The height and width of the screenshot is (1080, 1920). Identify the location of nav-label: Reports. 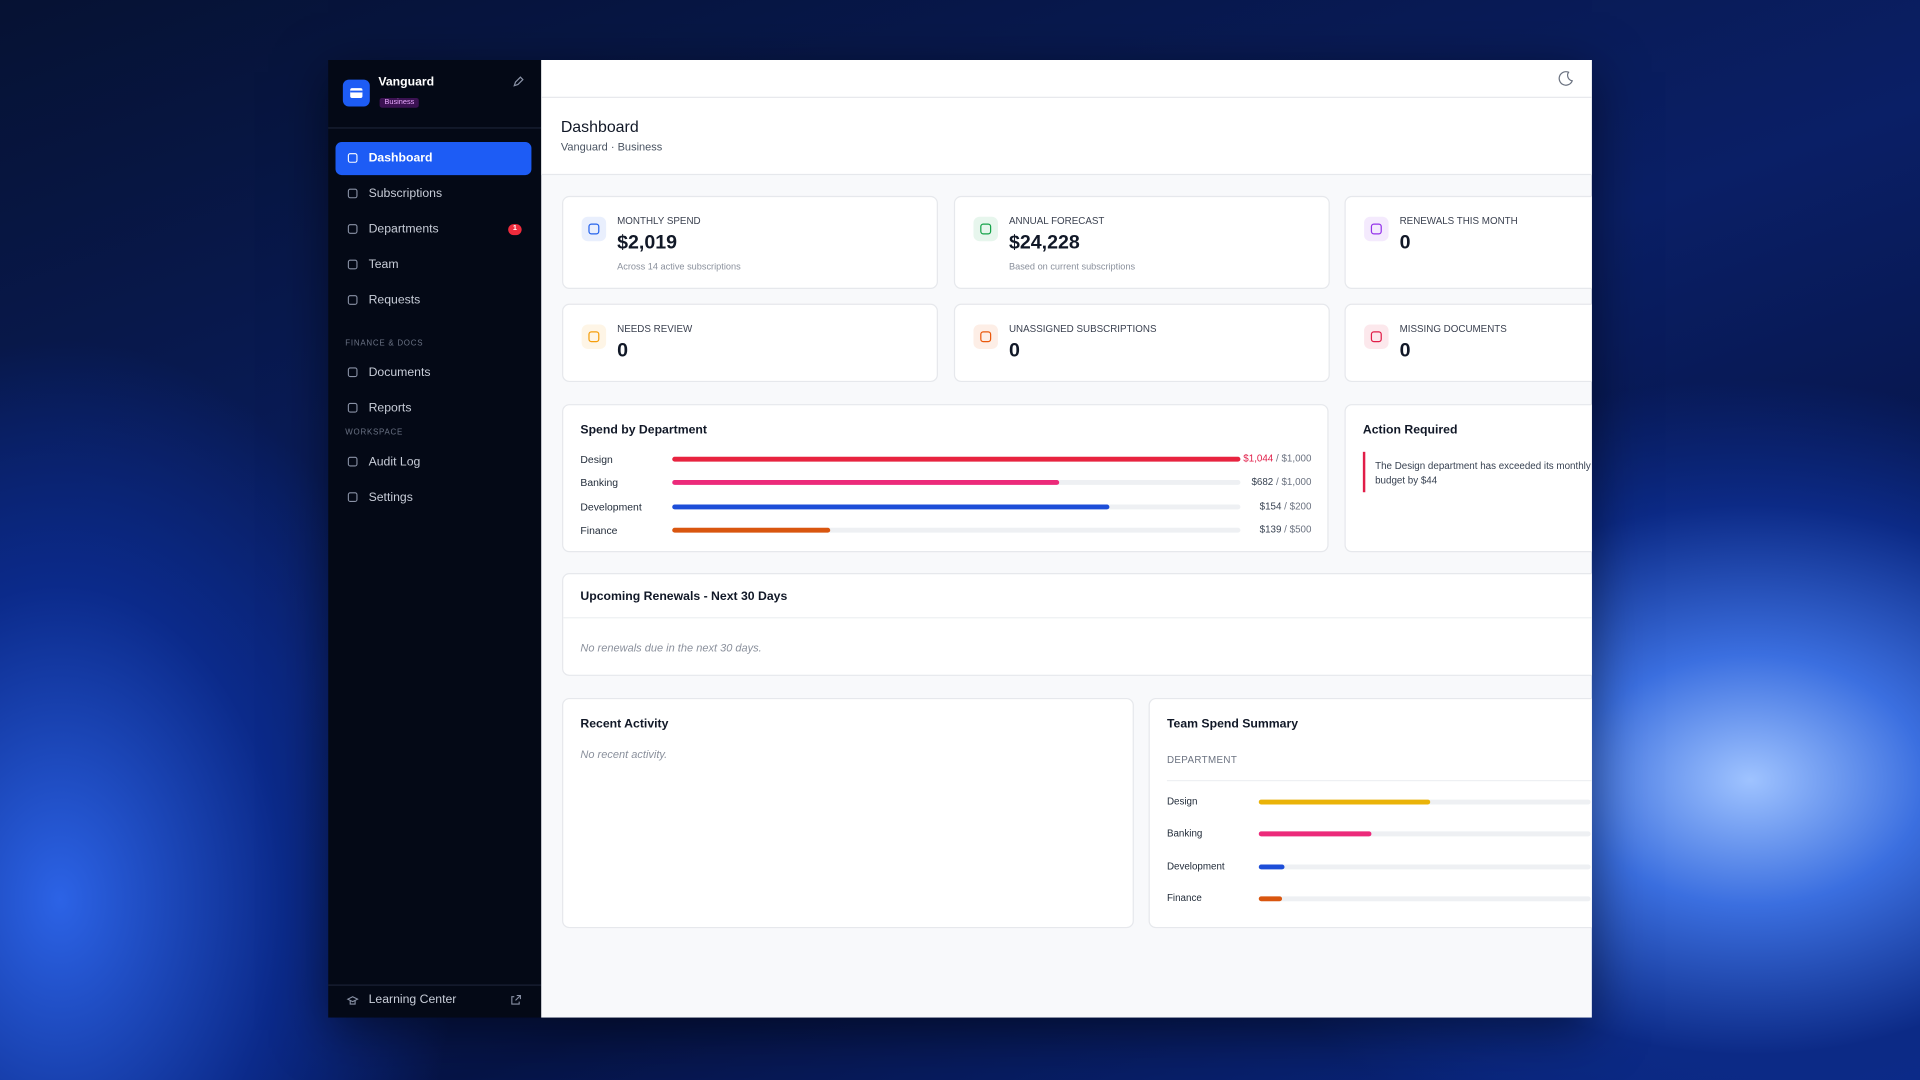
(390, 408).